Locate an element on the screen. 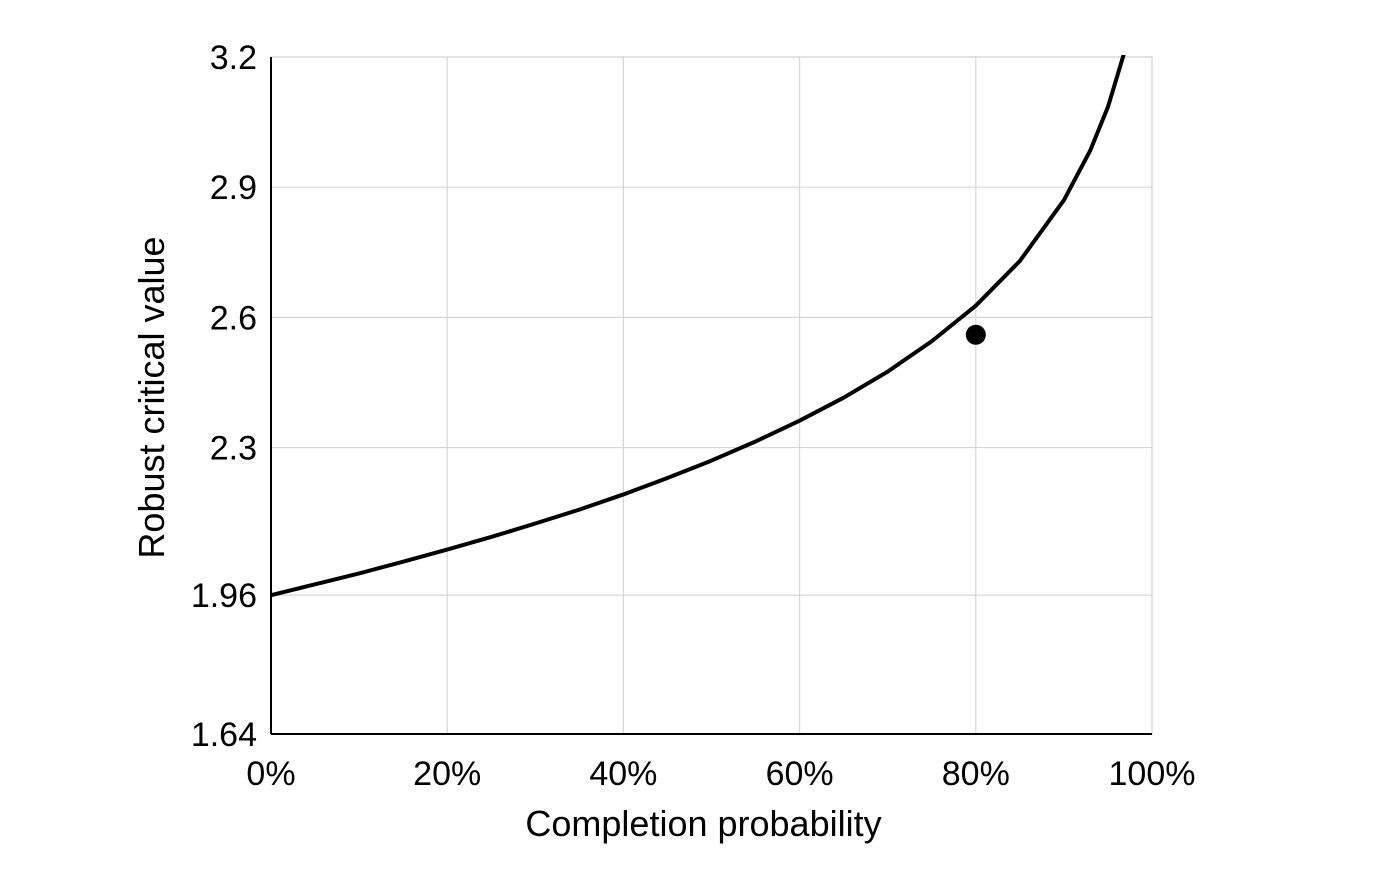 This screenshot has width=1380, height=880. y-tick-label: 2.6 is located at coordinates (233, 318).